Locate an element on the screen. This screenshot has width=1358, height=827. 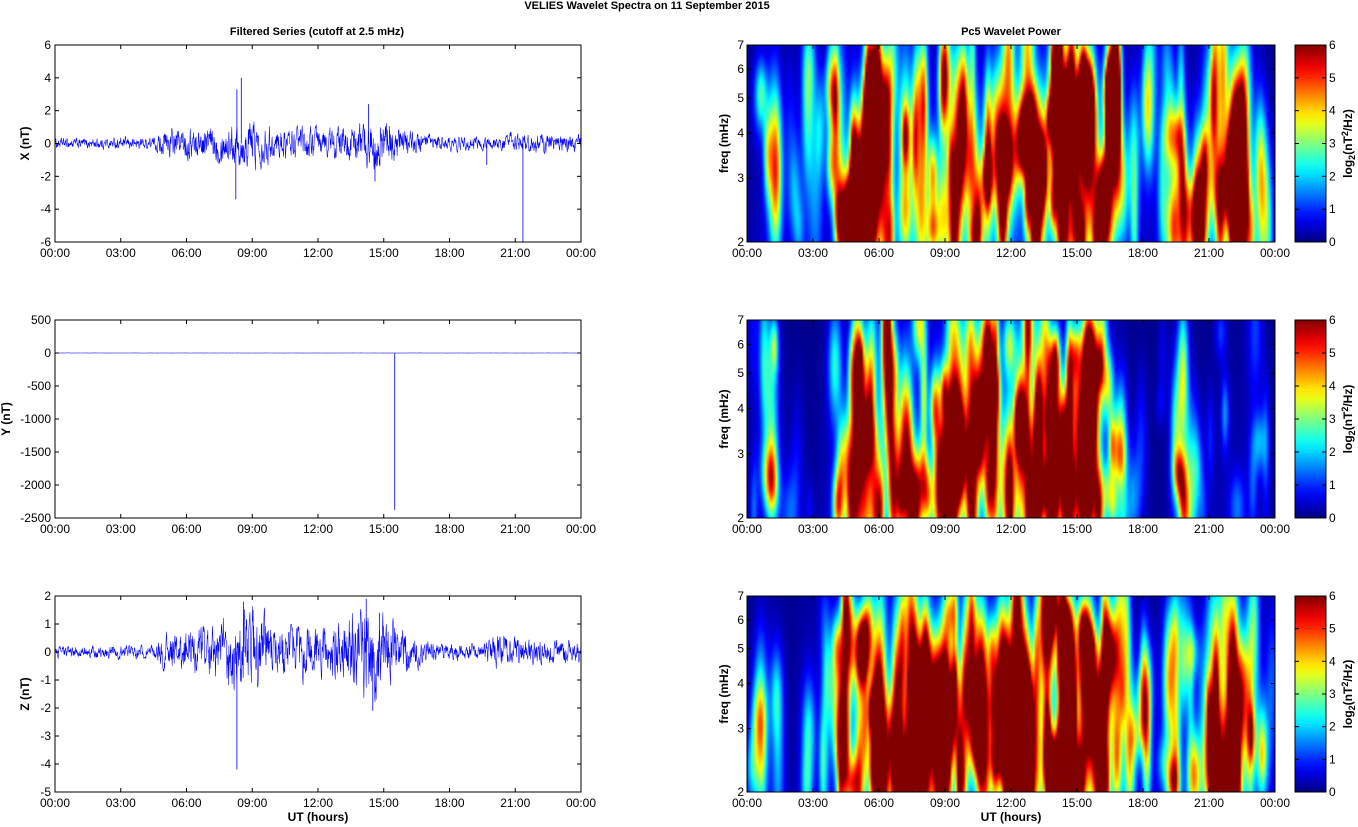
x-tick-label-5: 03:00 is located at coordinates (813, 803).